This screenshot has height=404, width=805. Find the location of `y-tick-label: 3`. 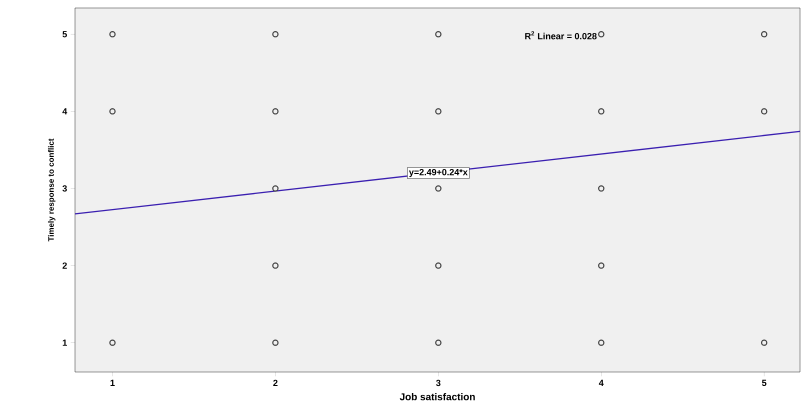

y-tick-label: 3 is located at coordinates (64, 188).